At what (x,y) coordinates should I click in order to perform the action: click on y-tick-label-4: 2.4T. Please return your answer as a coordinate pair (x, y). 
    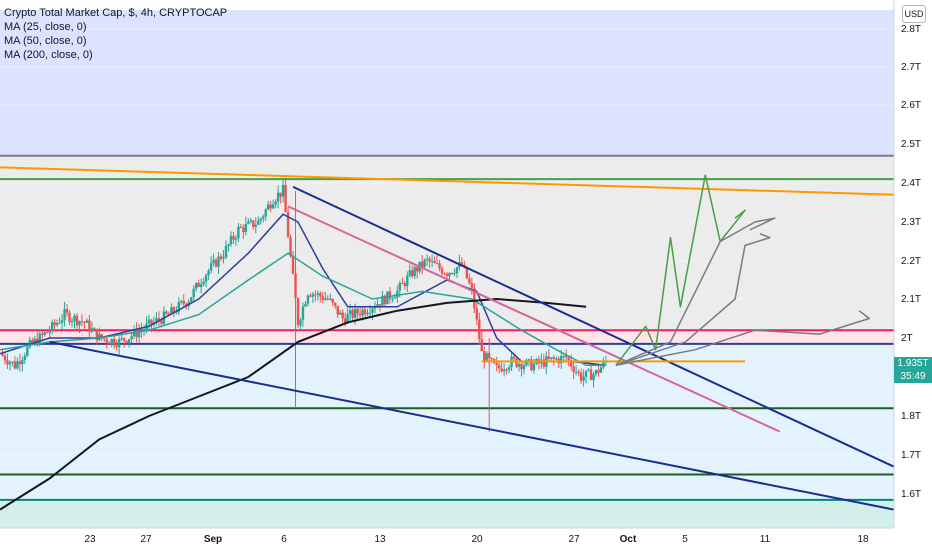
    Looking at the image, I should click on (911, 183).